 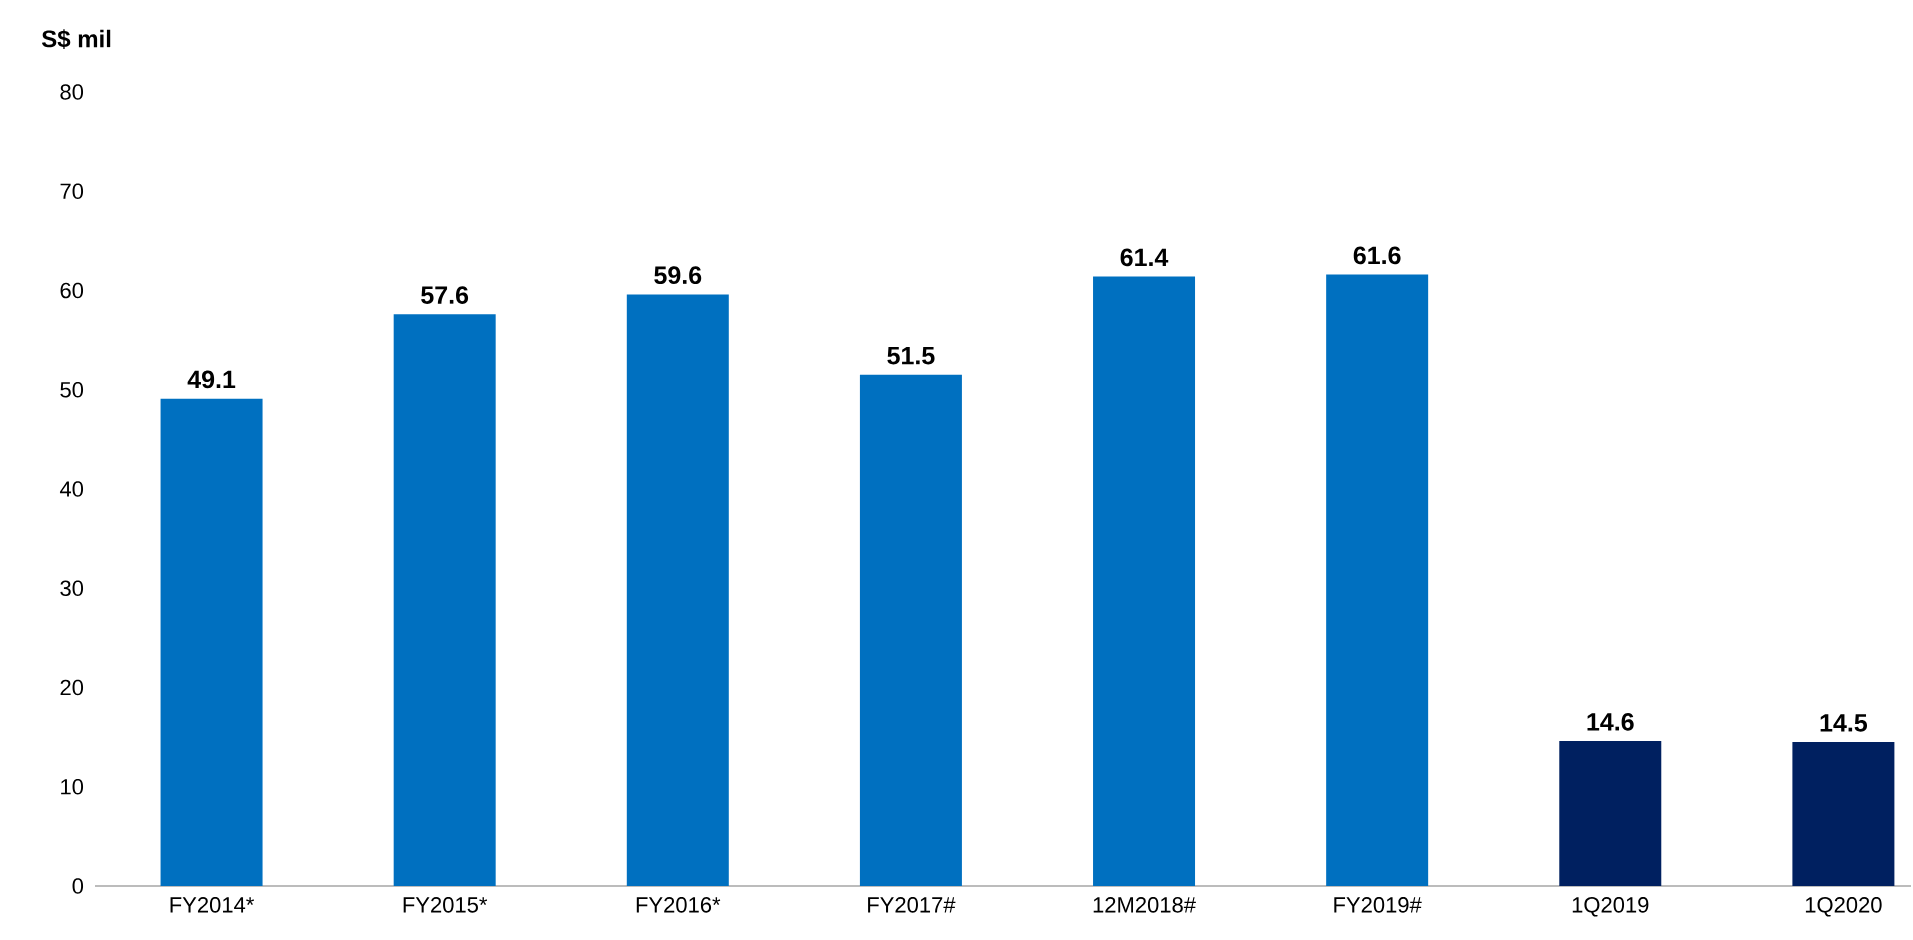 I want to click on data-label: 61.4, so click(x=1144, y=257).